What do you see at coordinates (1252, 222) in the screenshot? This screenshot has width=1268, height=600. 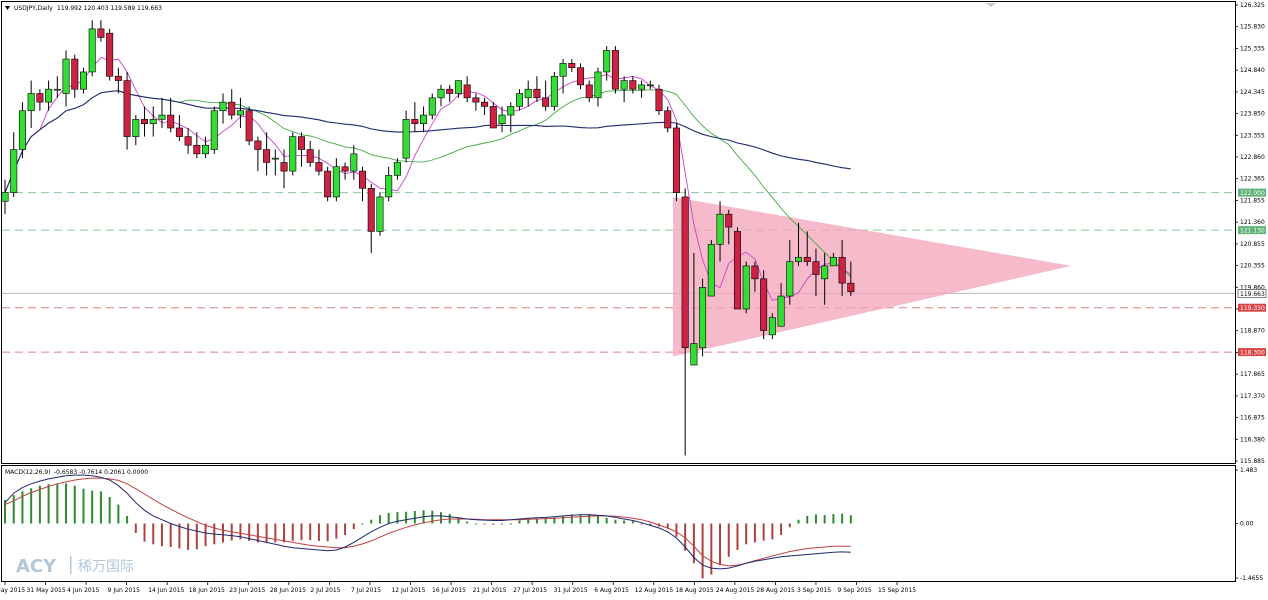 I see `y-tick-label: 121.360` at bounding box center [1252, 222].